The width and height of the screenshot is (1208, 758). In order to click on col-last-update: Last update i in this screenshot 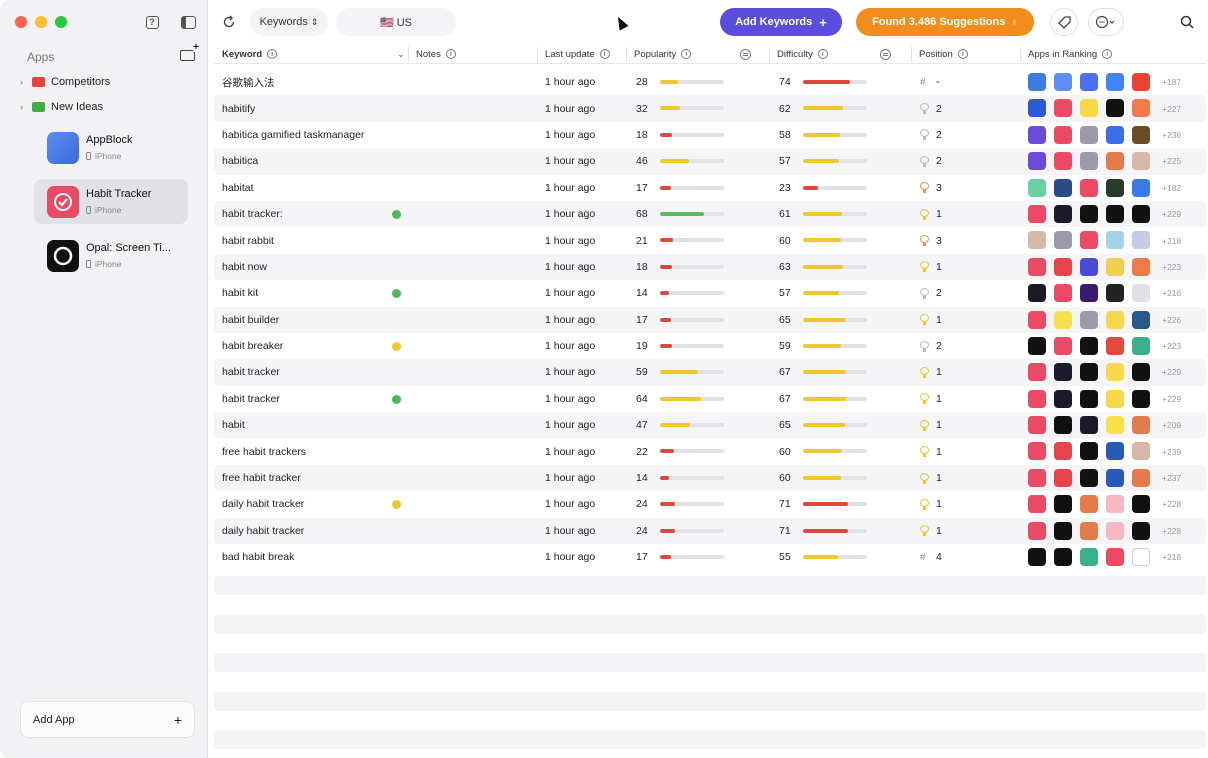, I will do `click(577, 54)`.